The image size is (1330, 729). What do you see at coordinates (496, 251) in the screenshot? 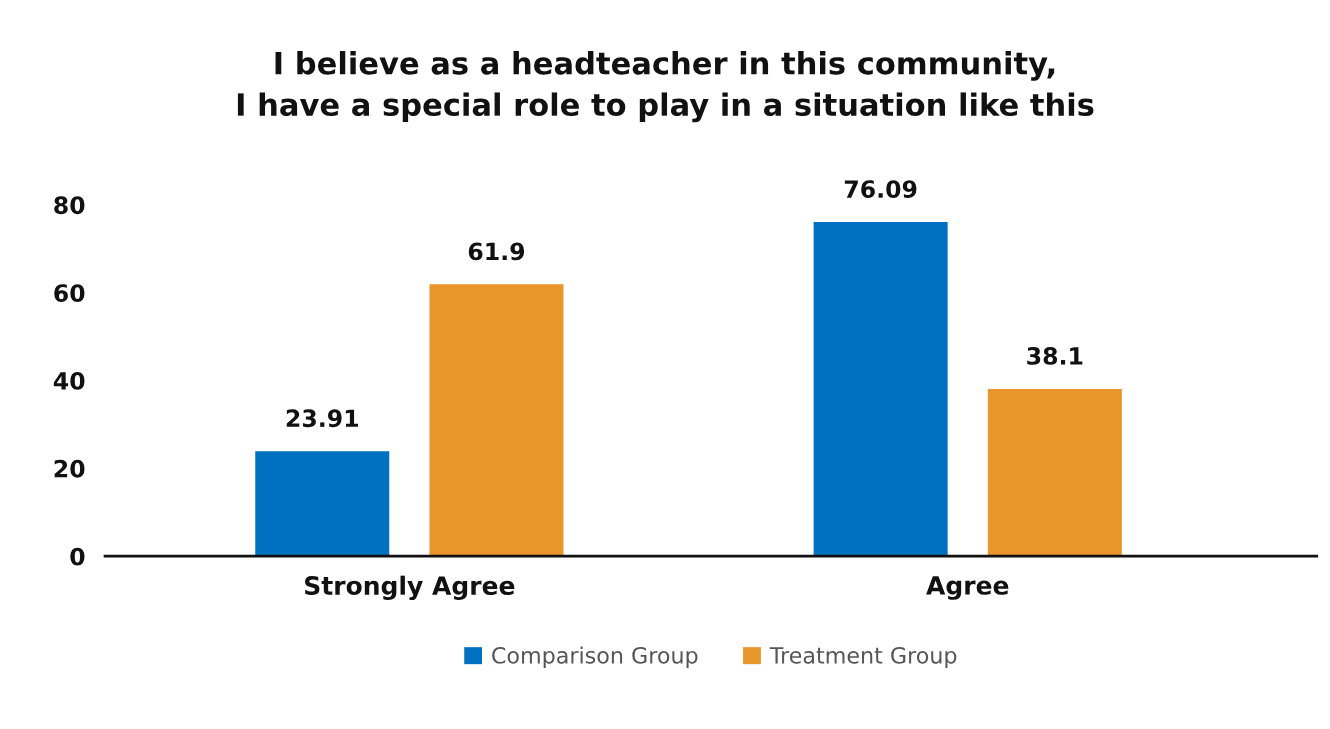
I see `data-label: 61.9` at bounding box center [496, 251].